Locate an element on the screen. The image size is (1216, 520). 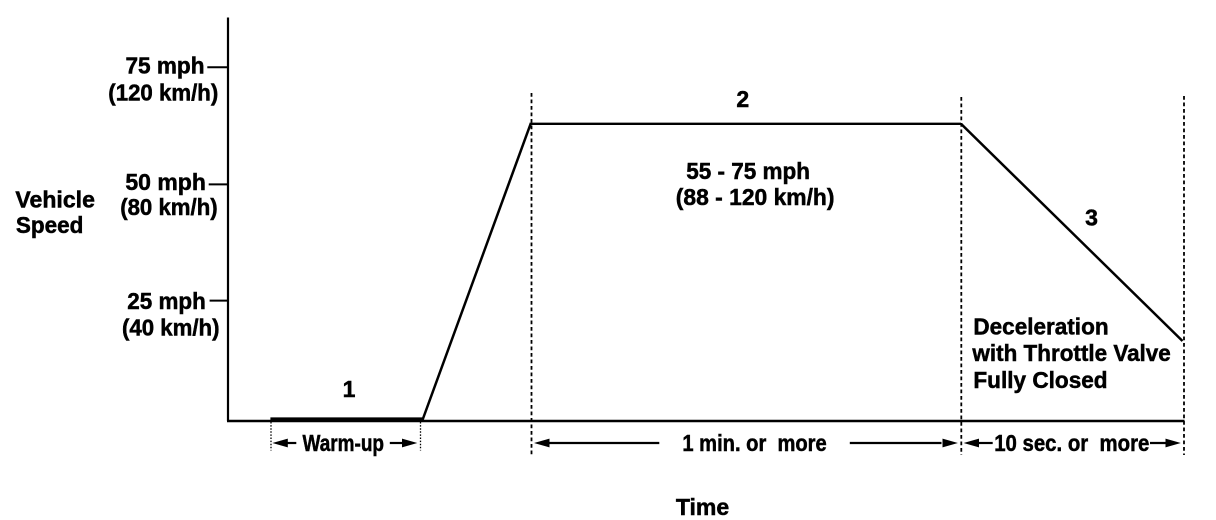
svg-text: Speed is located at coordinates (50, 225).